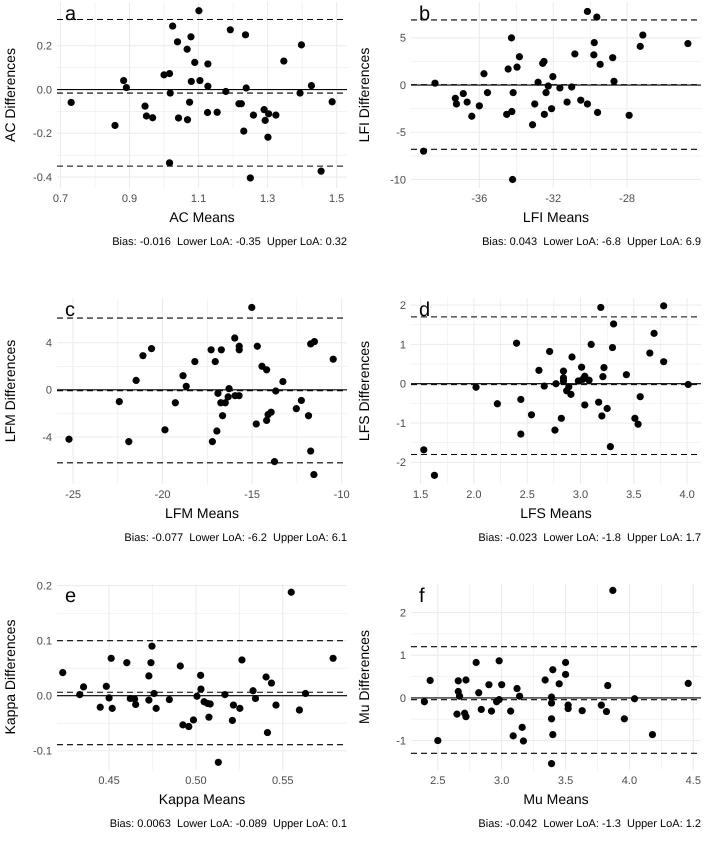 Image resolution: width=709 pixels, height=847 pixels. What do you see at coordinates (336, 199) in the screenshot?
I see `x-tick-label: 1.5` at bounding box center [336, 199].